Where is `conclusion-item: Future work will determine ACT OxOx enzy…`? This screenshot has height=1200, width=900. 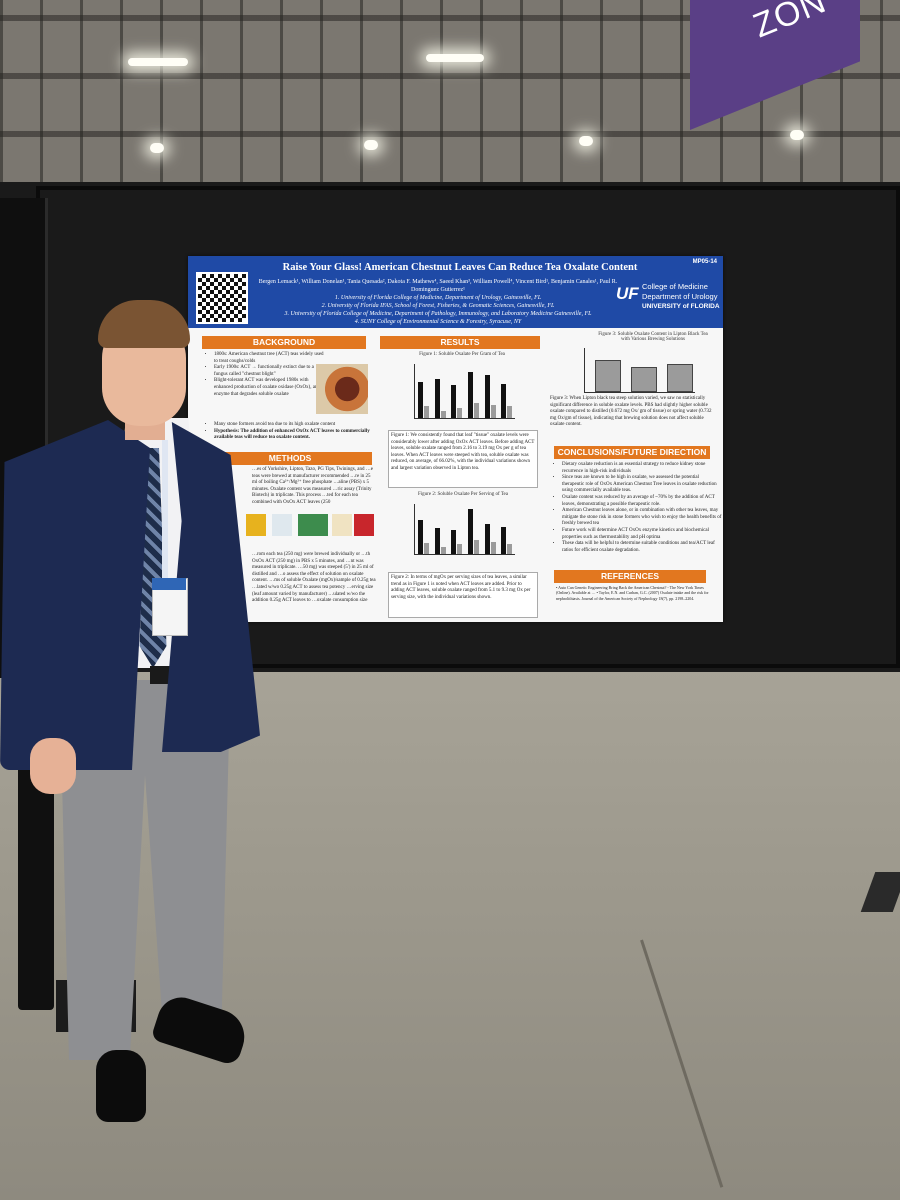 conclusion-item: Future work will determine ACT OxOx enzy… is located at coordinates (642, 534).